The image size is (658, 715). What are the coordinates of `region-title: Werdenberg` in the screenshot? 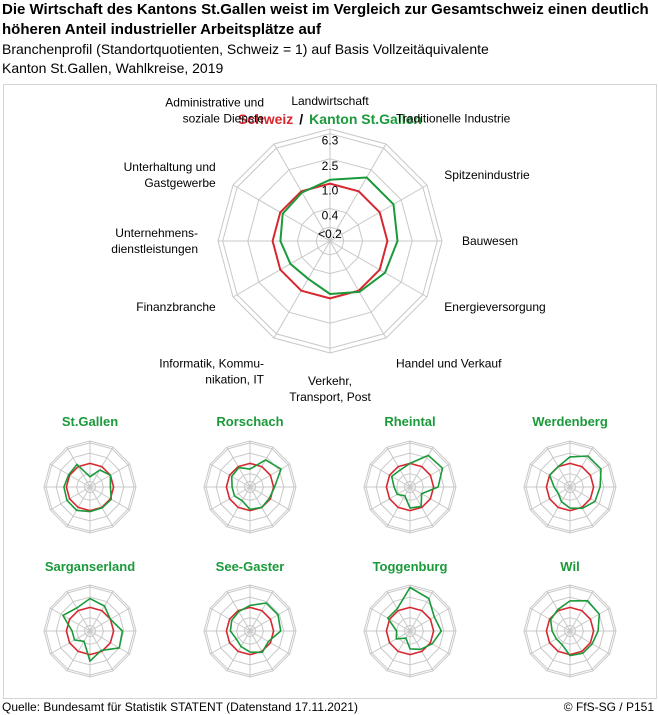 It's located at (570, 421).